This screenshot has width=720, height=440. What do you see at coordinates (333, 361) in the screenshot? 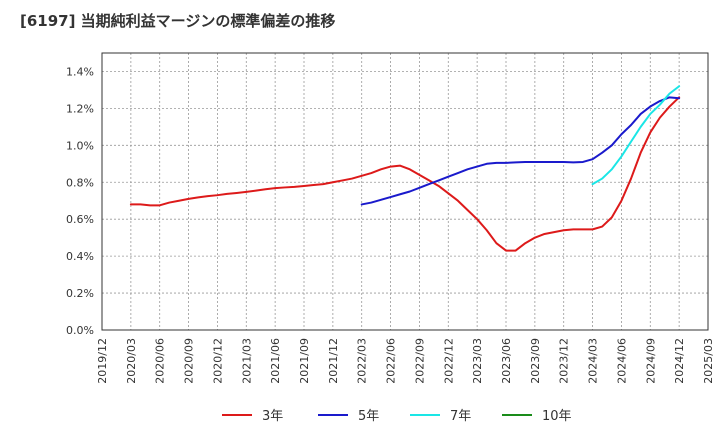
I see `x-tick-label: 2021/12` at bounding box center [333, 361].